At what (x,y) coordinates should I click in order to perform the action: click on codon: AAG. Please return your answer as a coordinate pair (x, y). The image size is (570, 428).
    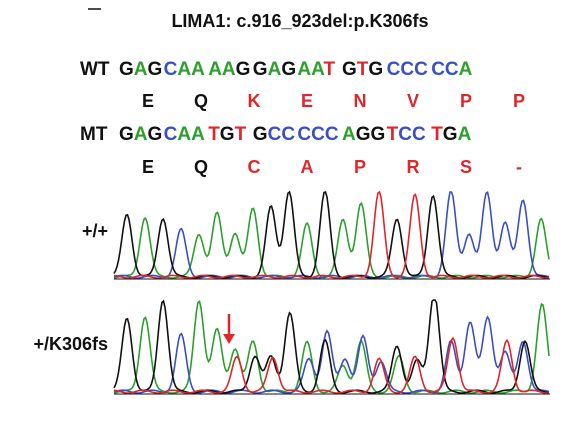
    Looking at the image, I should click on (229, 69).